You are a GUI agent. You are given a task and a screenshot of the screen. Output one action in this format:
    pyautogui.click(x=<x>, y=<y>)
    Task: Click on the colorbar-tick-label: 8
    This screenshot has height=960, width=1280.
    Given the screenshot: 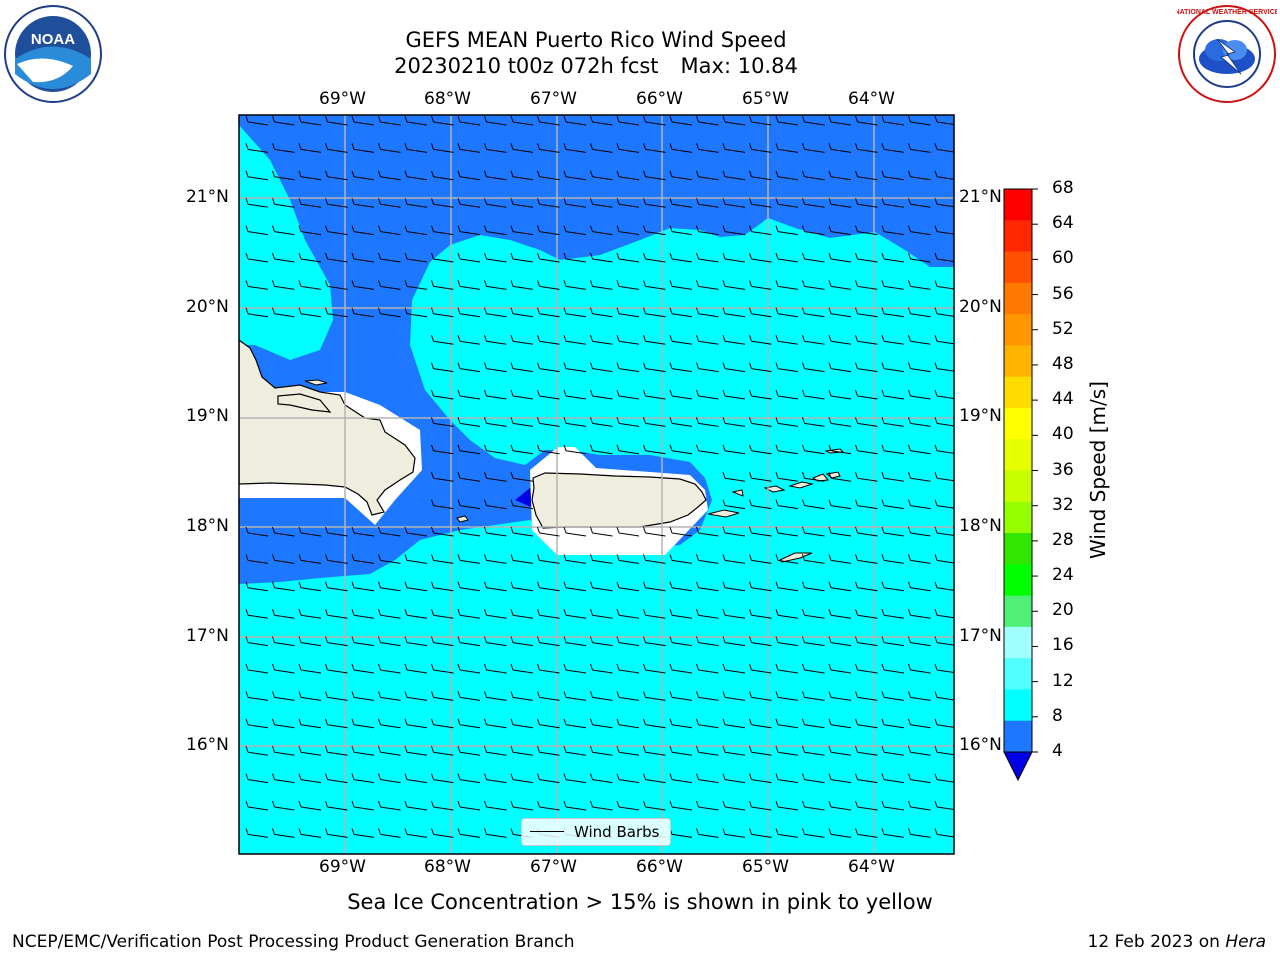 What is the action you would take?
    pyautogui.click(x=1057, y=715)
    